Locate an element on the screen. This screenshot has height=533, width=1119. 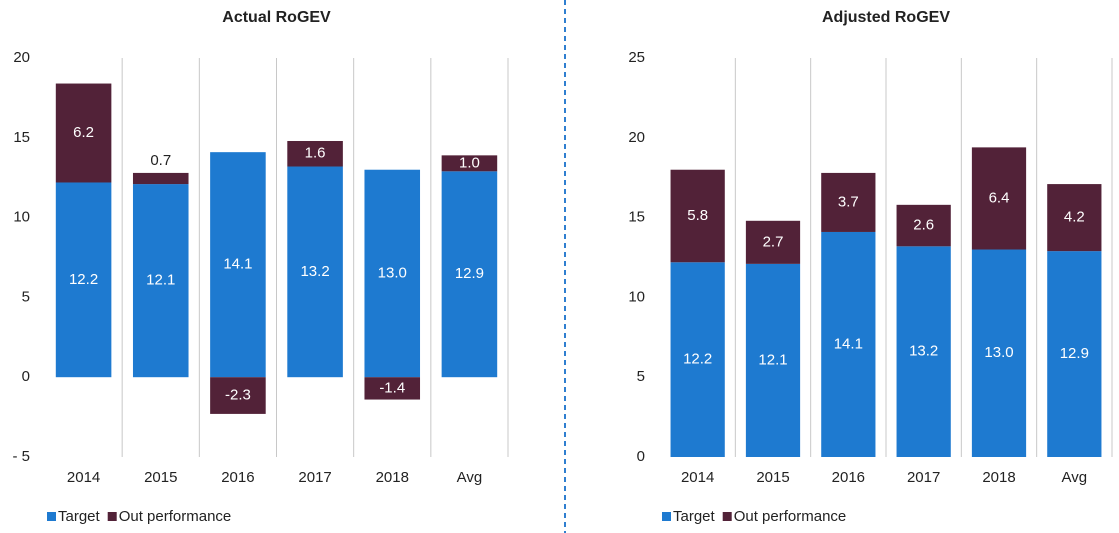
value-label: 4.2 is located at coordinates (1074, 217).